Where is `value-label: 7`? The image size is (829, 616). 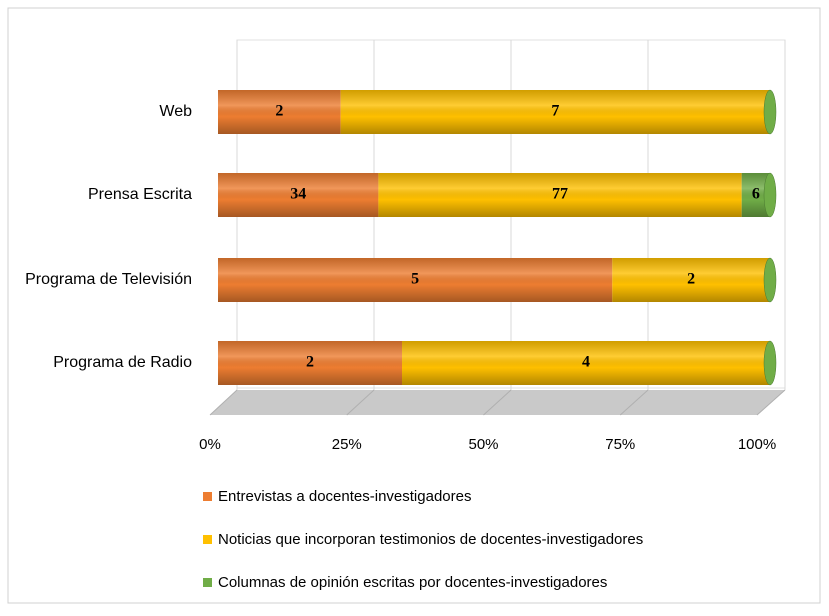 value-label: 7 is located at coordinates (555, 111).